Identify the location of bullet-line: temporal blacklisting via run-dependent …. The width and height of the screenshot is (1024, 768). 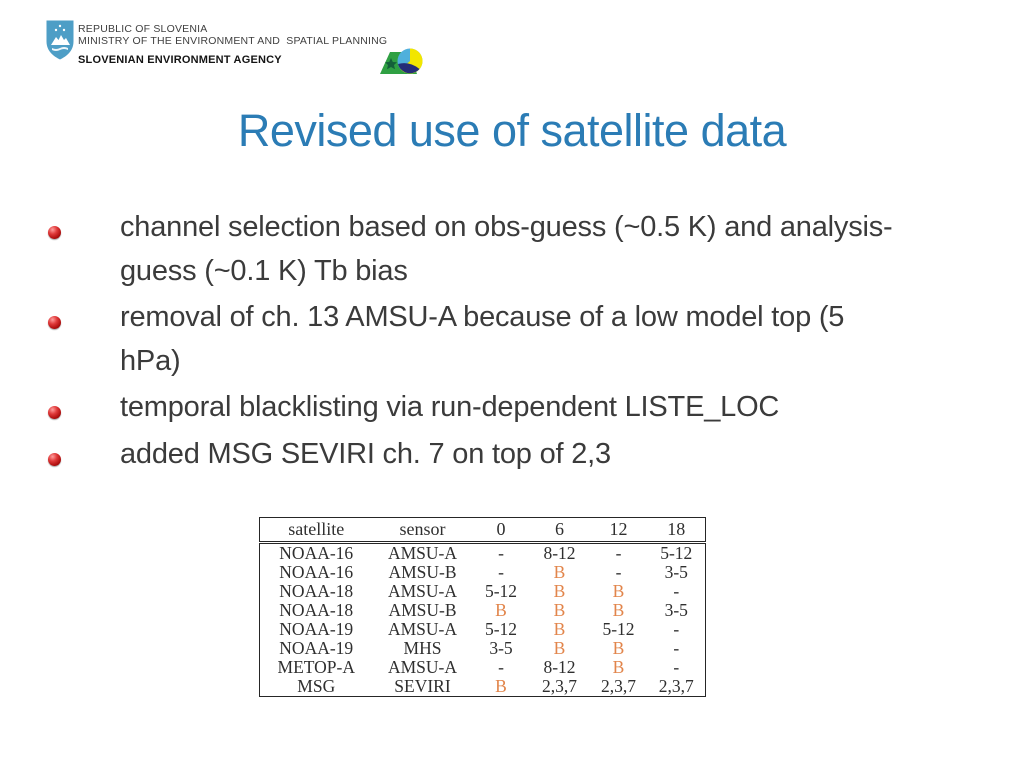
(450, 407).